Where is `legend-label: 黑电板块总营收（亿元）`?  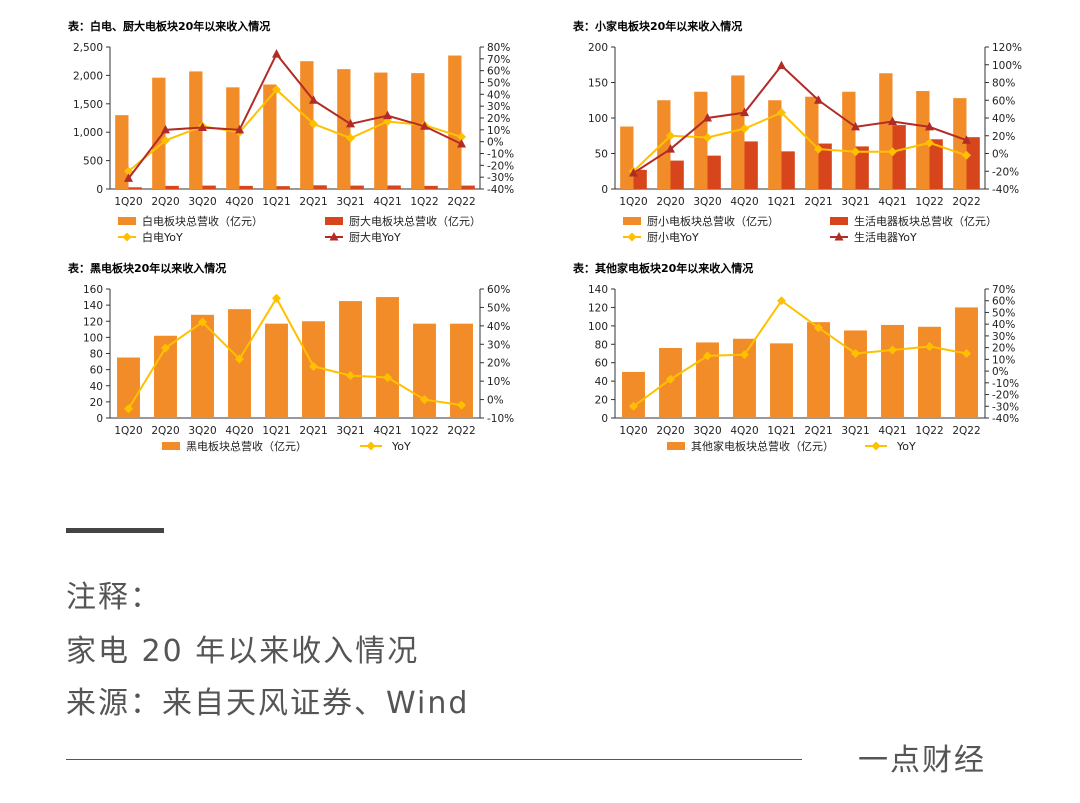
legend-label: 黑电板块总营收（亿元） is located at coordinates (246, 446).